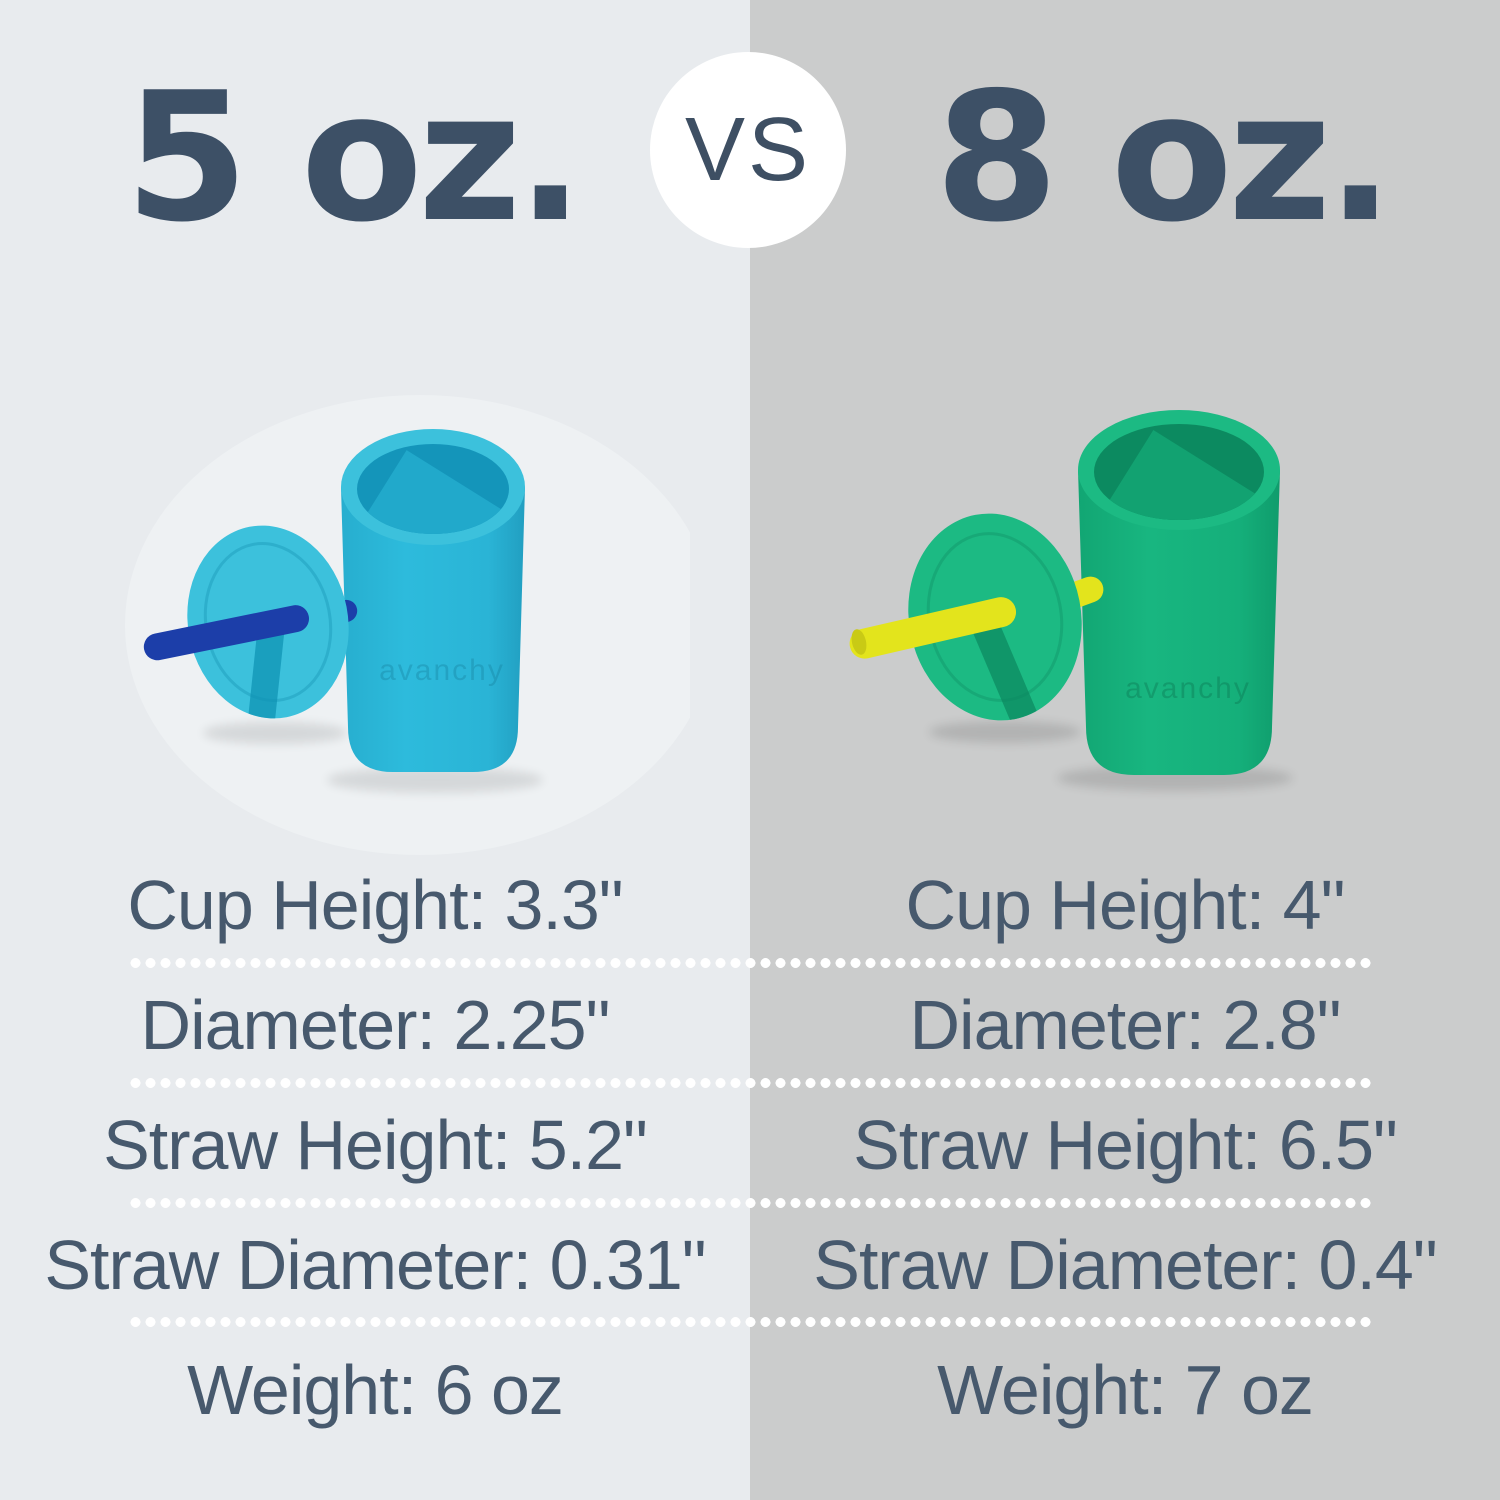  What do you see at coordinates (1179, 592) in the screenshot?
I see `right-cup: avanchy` at bounding box center [1179, 592].